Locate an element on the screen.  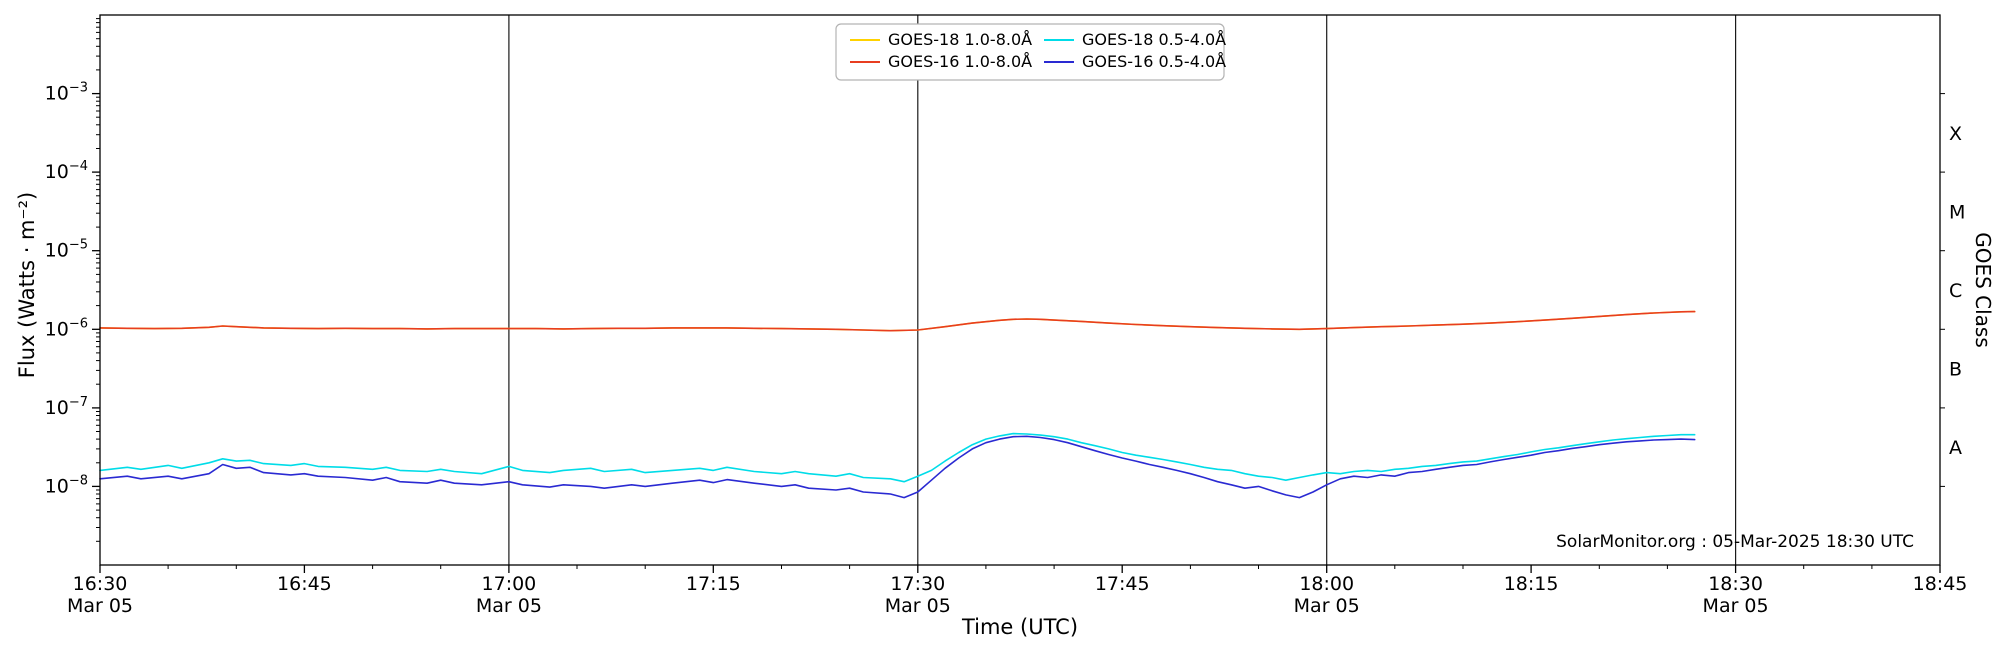
x-tick-time-label: 17:30 is located at coordinates (917, 584).